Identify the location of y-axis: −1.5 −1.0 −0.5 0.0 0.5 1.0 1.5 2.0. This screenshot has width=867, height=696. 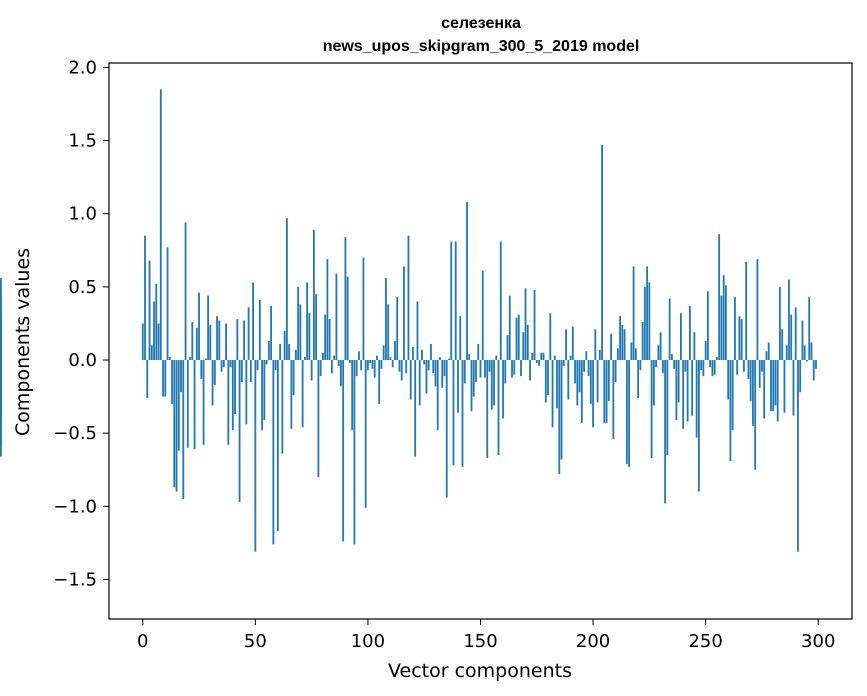
(81, 323).